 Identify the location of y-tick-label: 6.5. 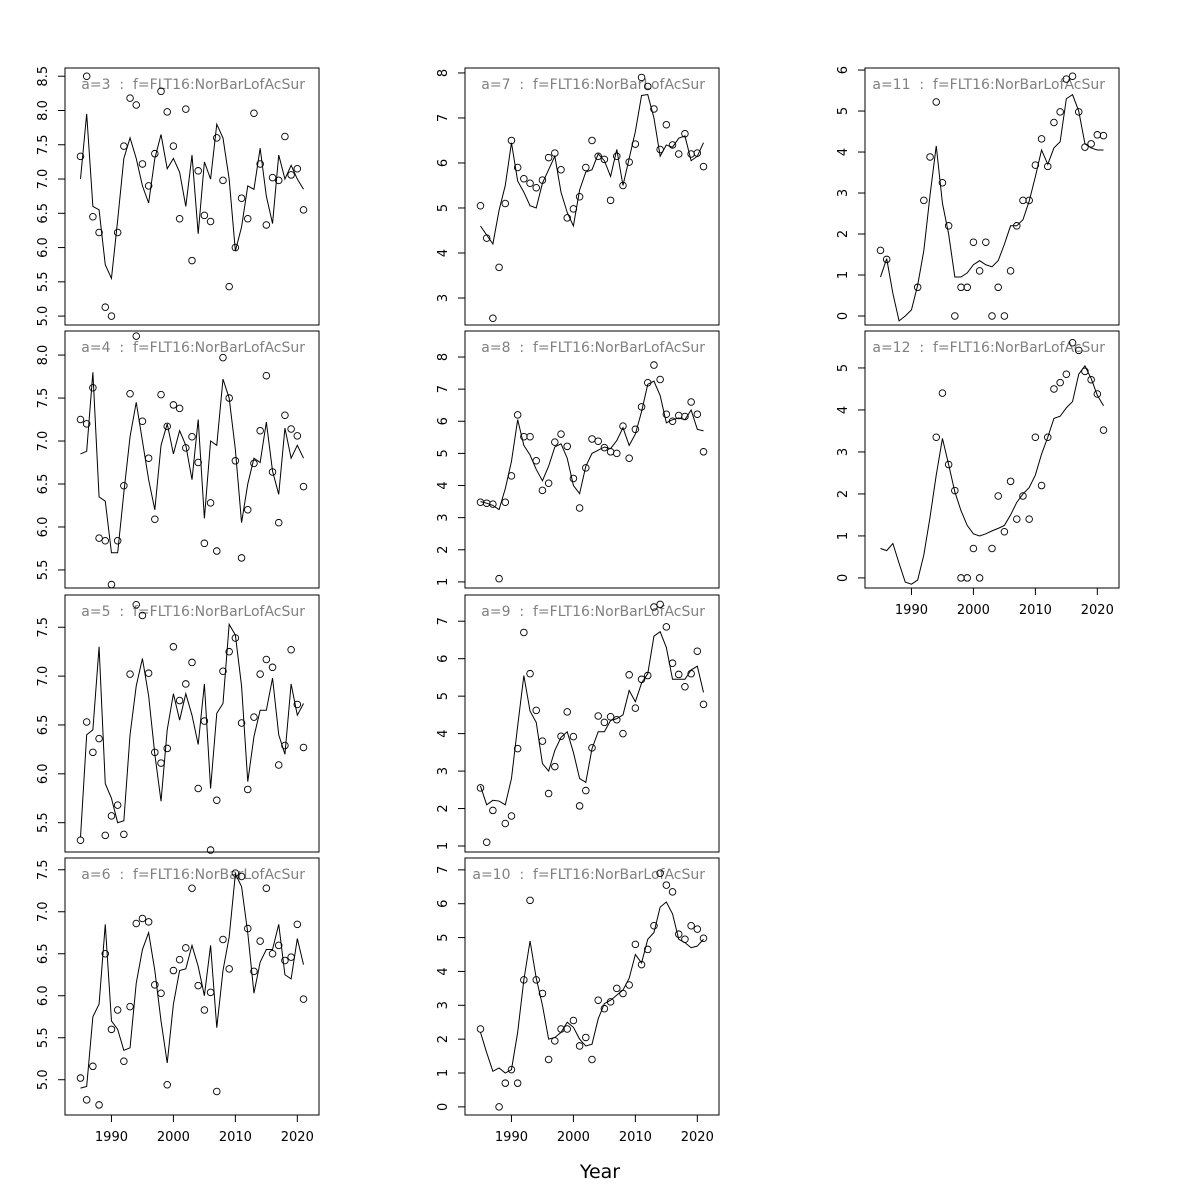
(43, 484).